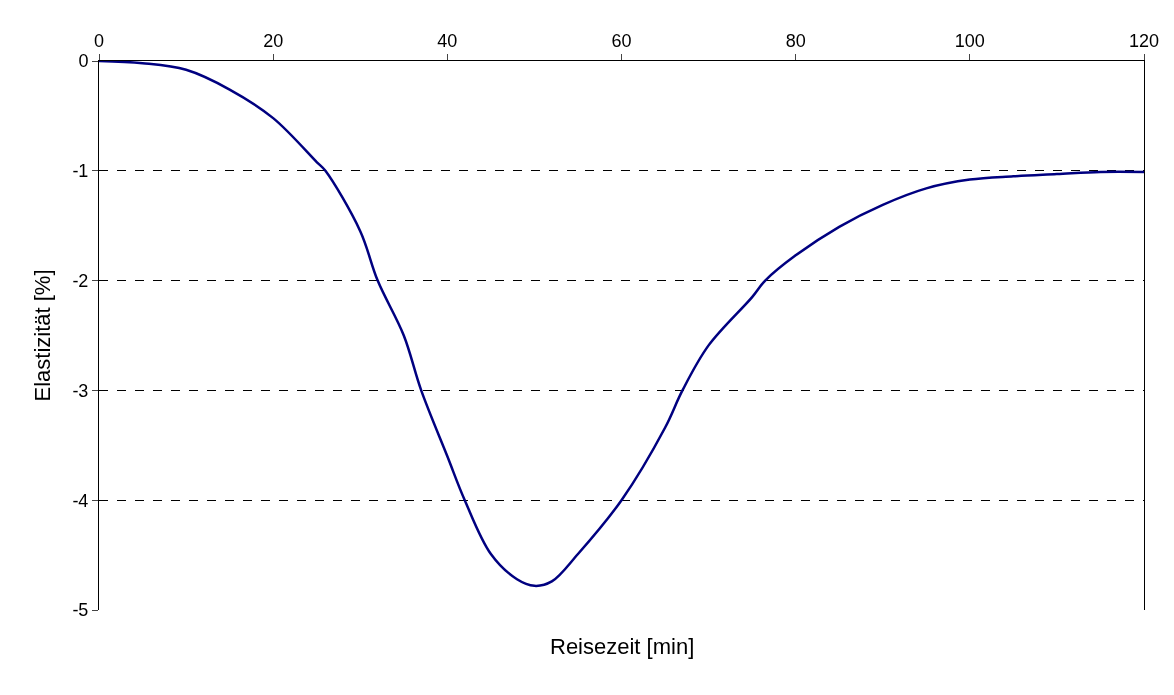 The height and width of the screenshot is (695, 1174). I want to click on y-tick-label: -4, so click(80, 500).